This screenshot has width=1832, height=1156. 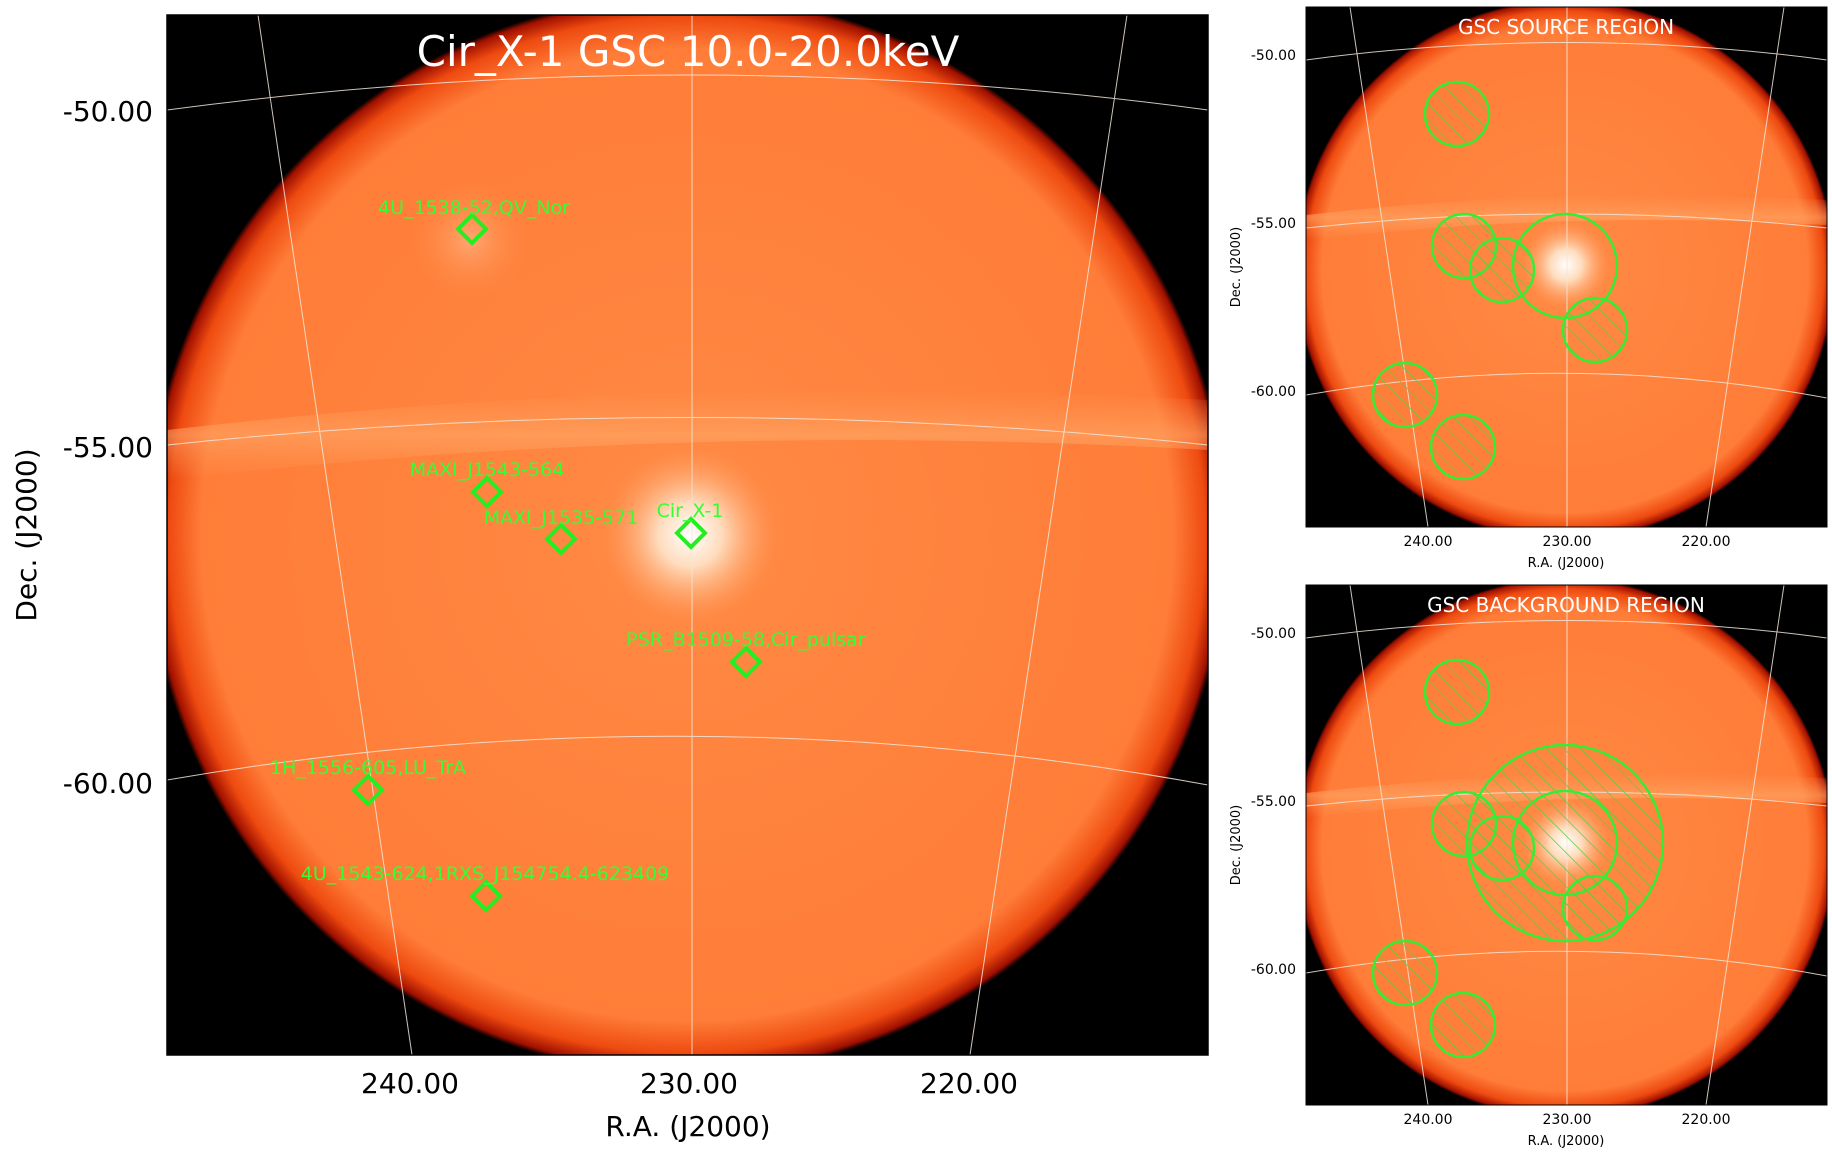 What do you see at coordinates (689, 1083) in the screenshot?
I see `main-xtick-2: 230.00` at bounding box center [689, 1083].